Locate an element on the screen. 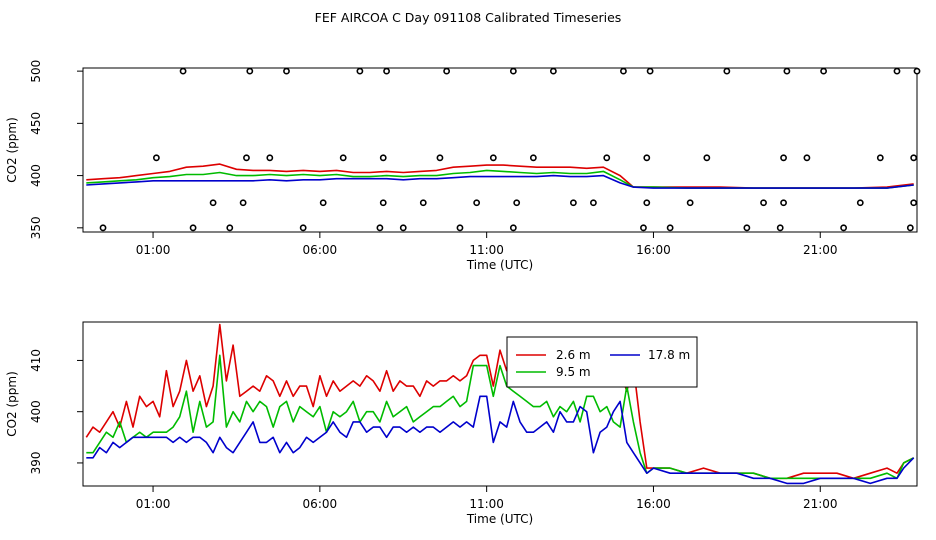  y-tick-label: 390 is located at coordinates (36, 462).